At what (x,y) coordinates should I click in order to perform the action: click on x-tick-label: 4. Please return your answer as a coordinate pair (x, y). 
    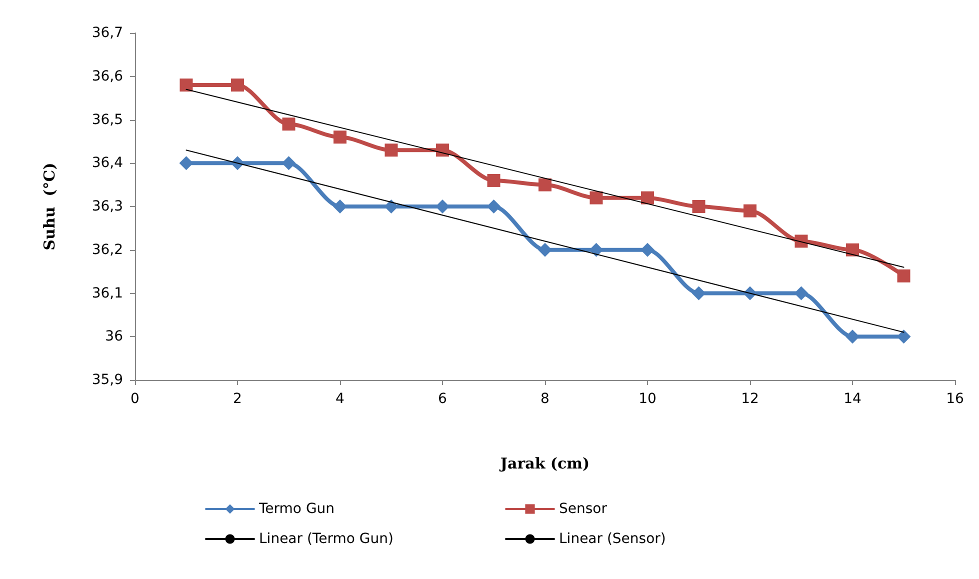
    Looking at the image, I should click on (340, 399).